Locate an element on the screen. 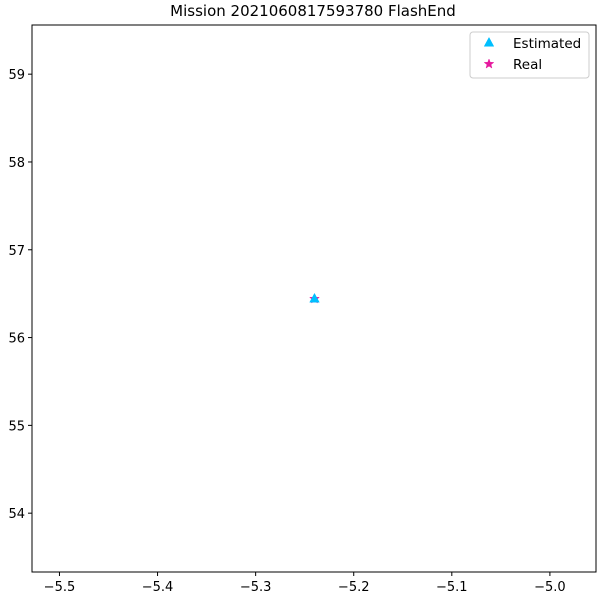 The image size is (600, 600). y-tick-label: 57 is located at coordinates (16, 251).